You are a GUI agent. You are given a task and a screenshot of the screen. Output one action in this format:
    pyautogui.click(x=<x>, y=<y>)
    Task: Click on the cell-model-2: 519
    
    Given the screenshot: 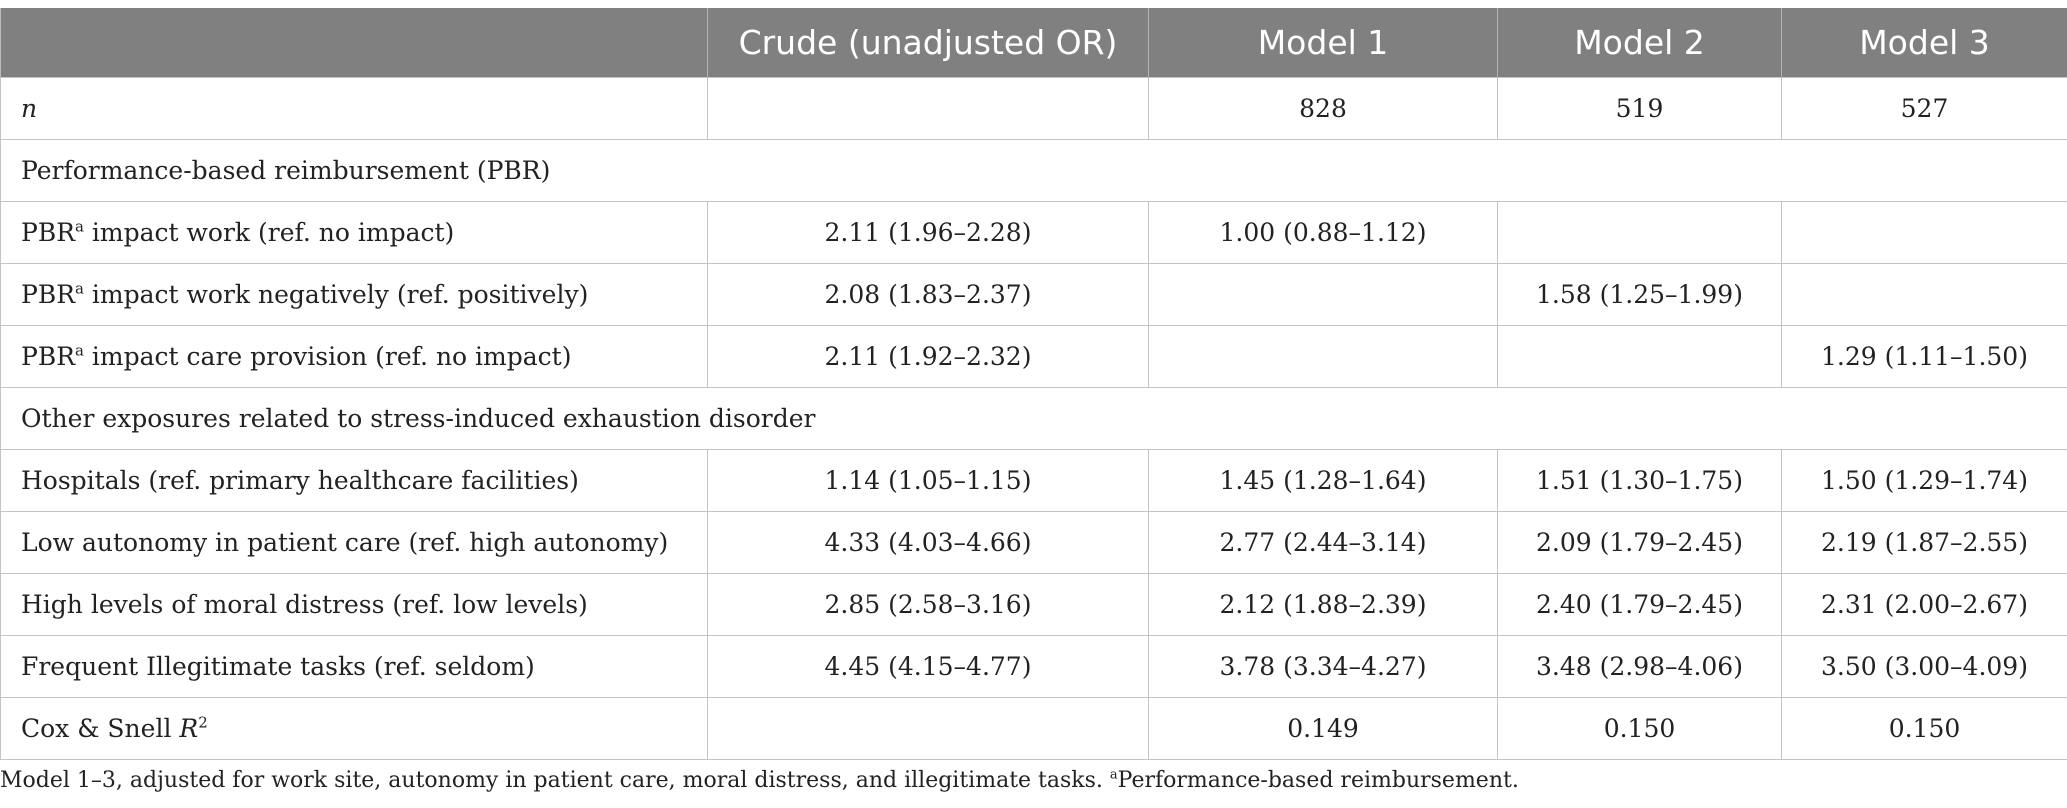 What is the action you would take?
    pyautogui.click(x=1639, y=108)
    